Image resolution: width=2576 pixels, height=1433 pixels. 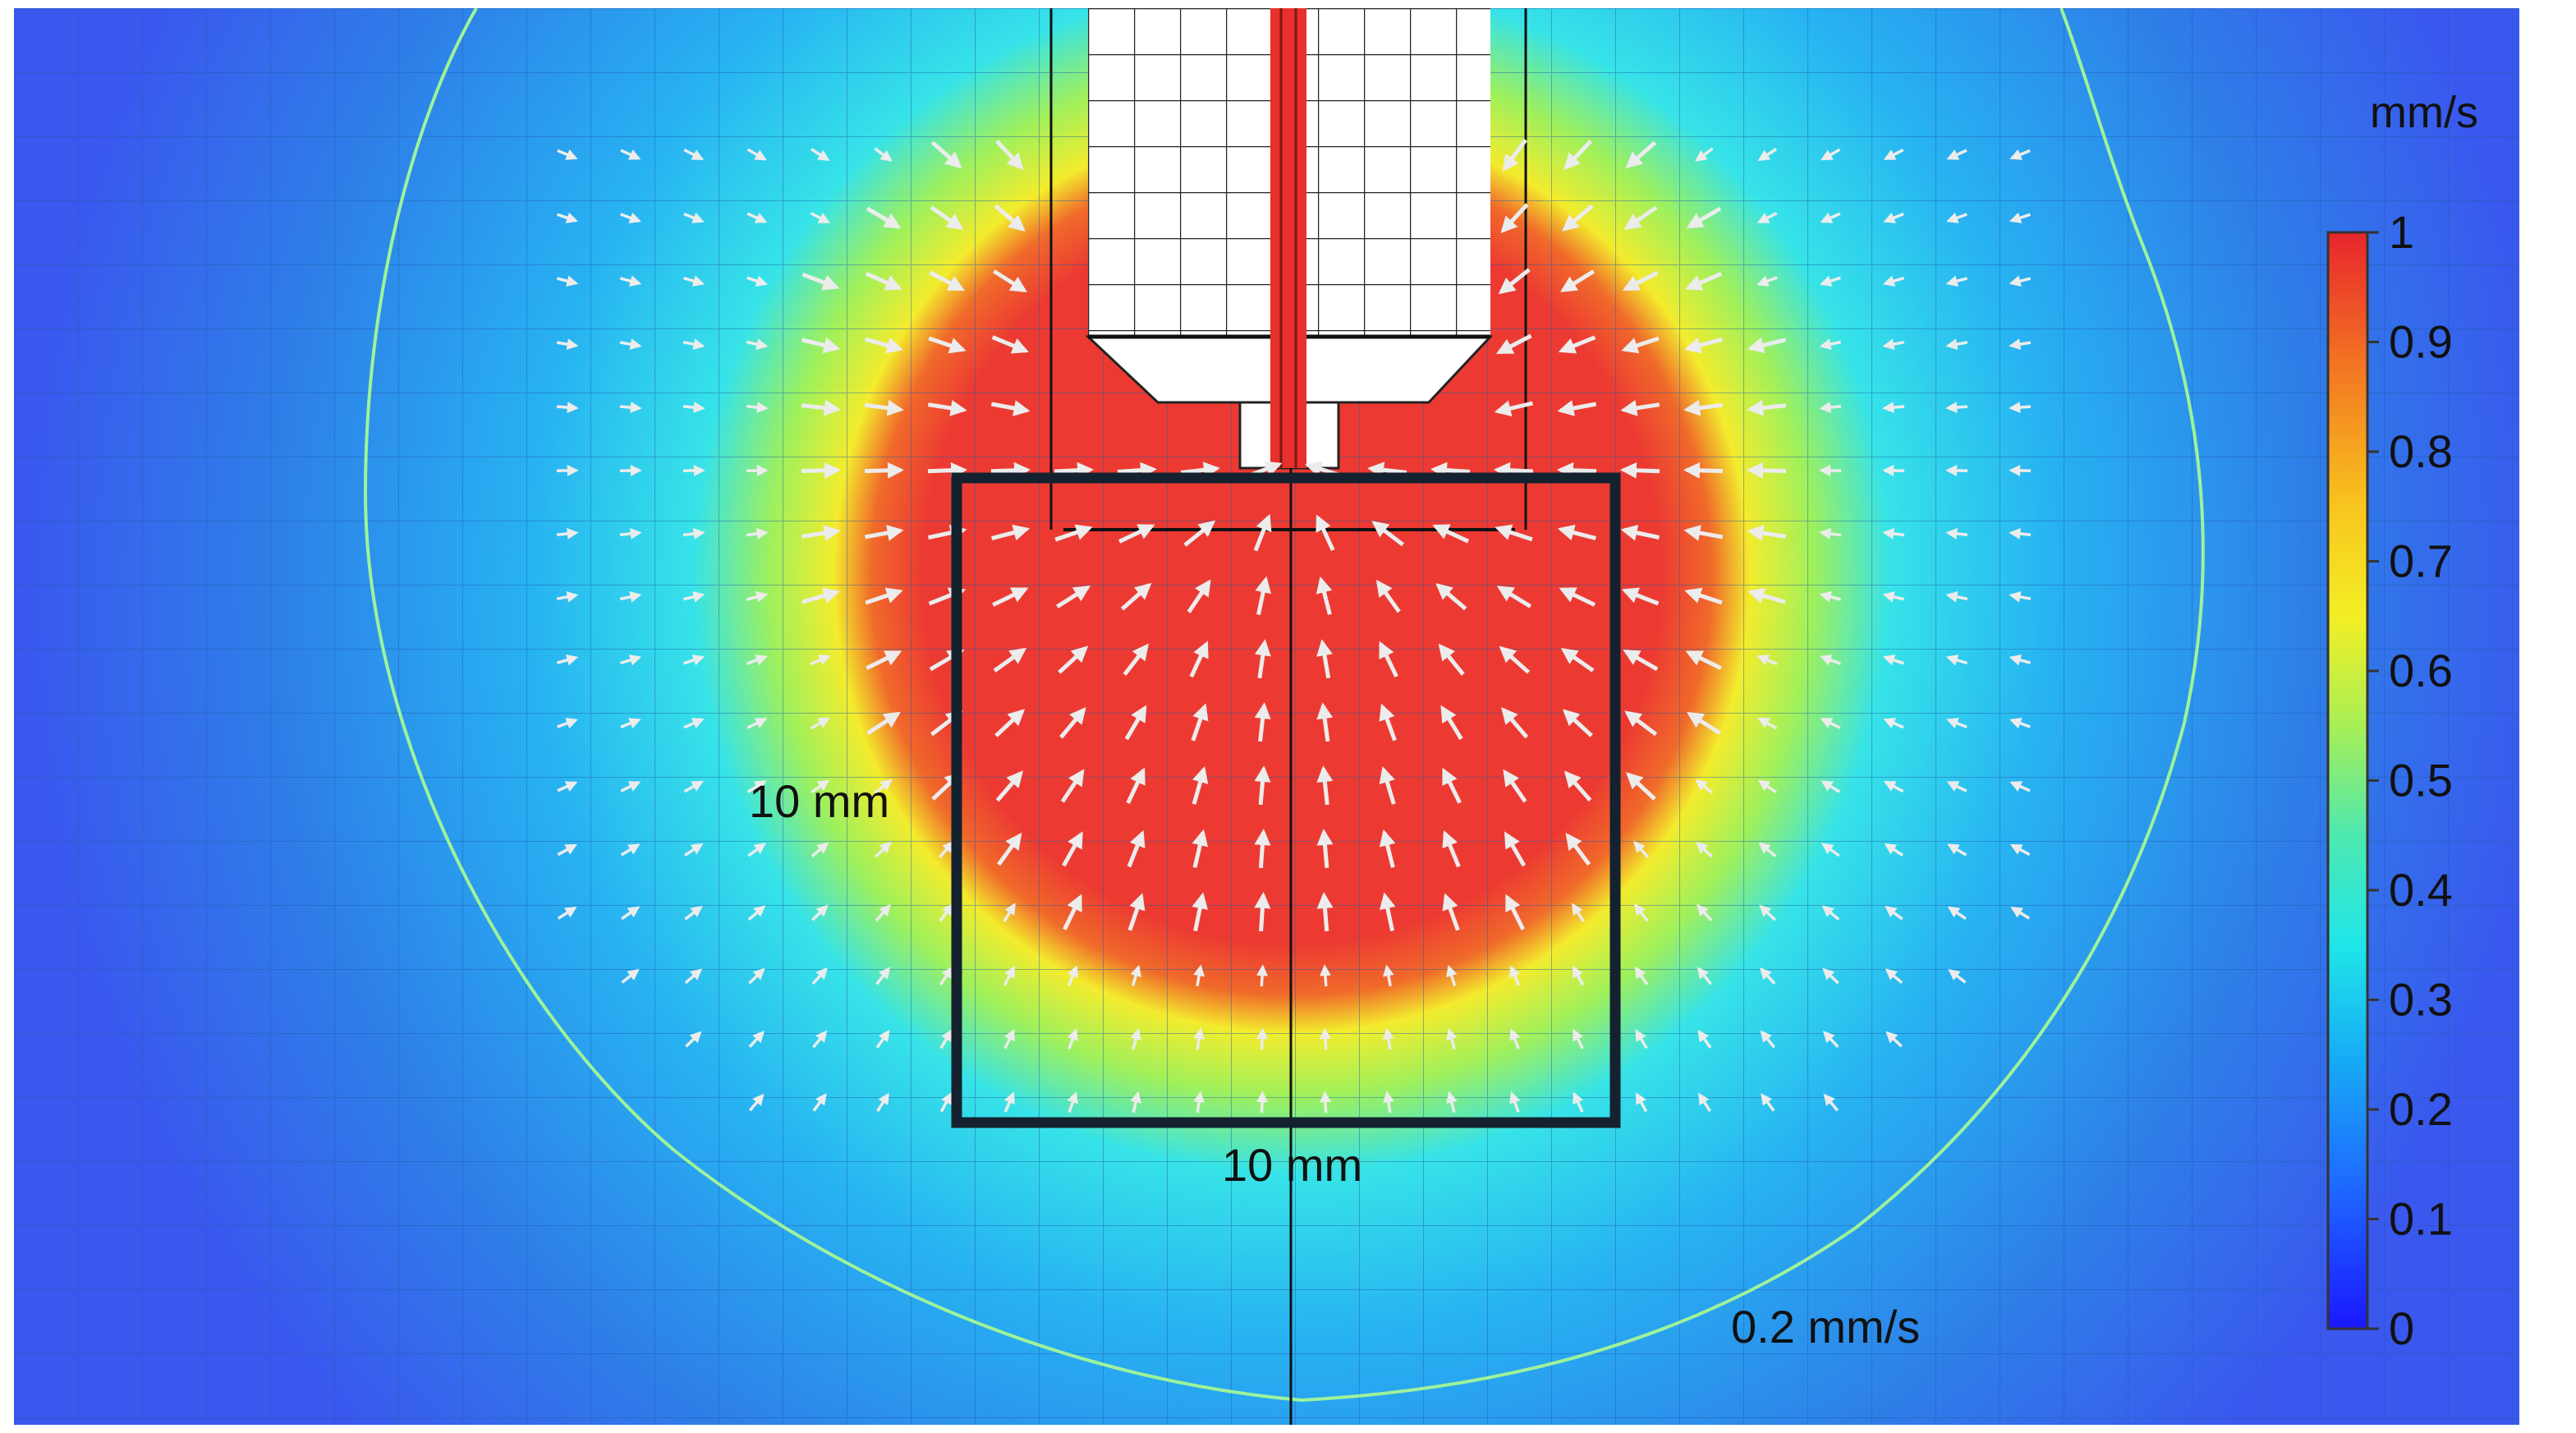 I want to click on colorbar-tick-label: 0.6, so click(x=2421, y=670).